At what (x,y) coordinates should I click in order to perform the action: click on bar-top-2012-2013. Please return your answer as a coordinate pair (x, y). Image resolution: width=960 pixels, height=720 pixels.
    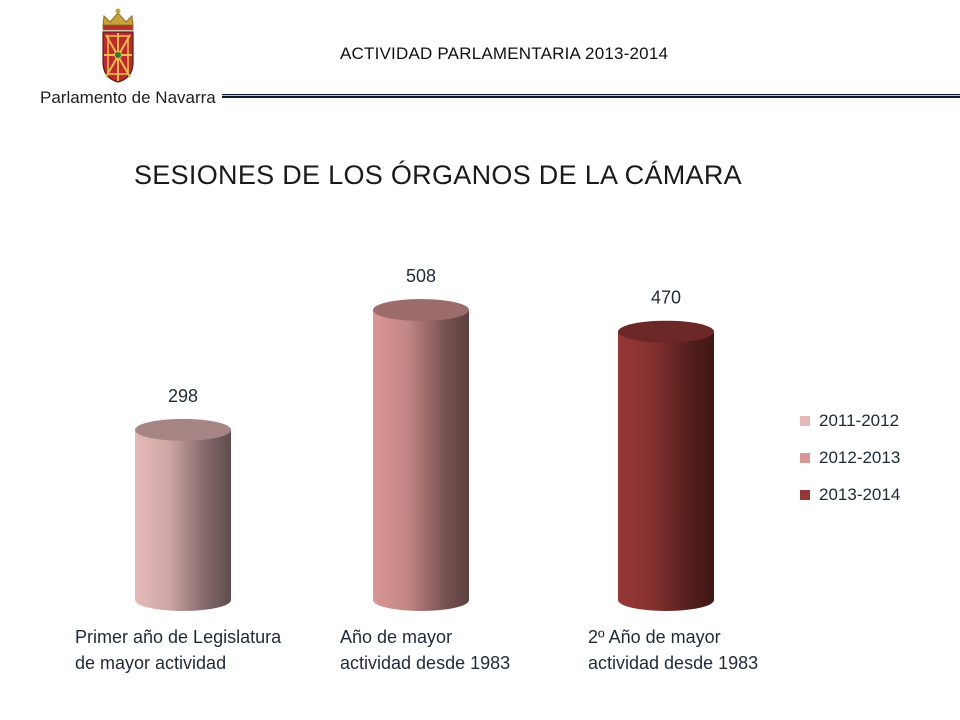
    Looking at the image, I should click on (421, 310).